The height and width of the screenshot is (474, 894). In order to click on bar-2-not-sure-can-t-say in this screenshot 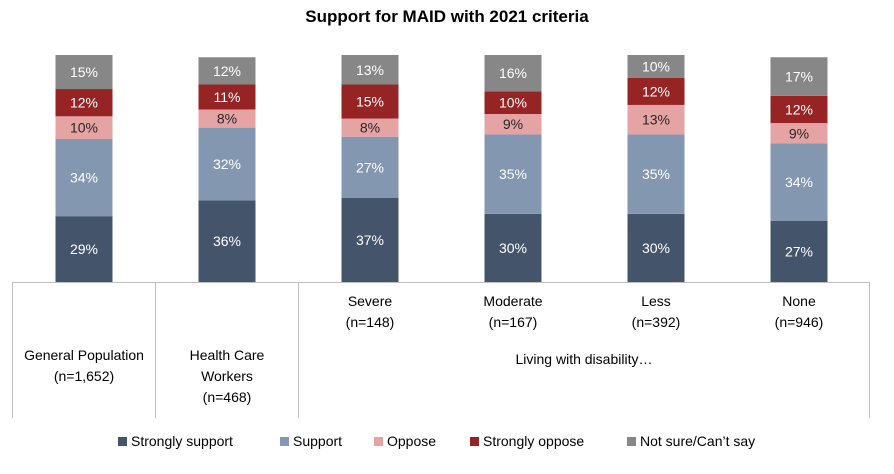, I will do `click(227, 71)`.